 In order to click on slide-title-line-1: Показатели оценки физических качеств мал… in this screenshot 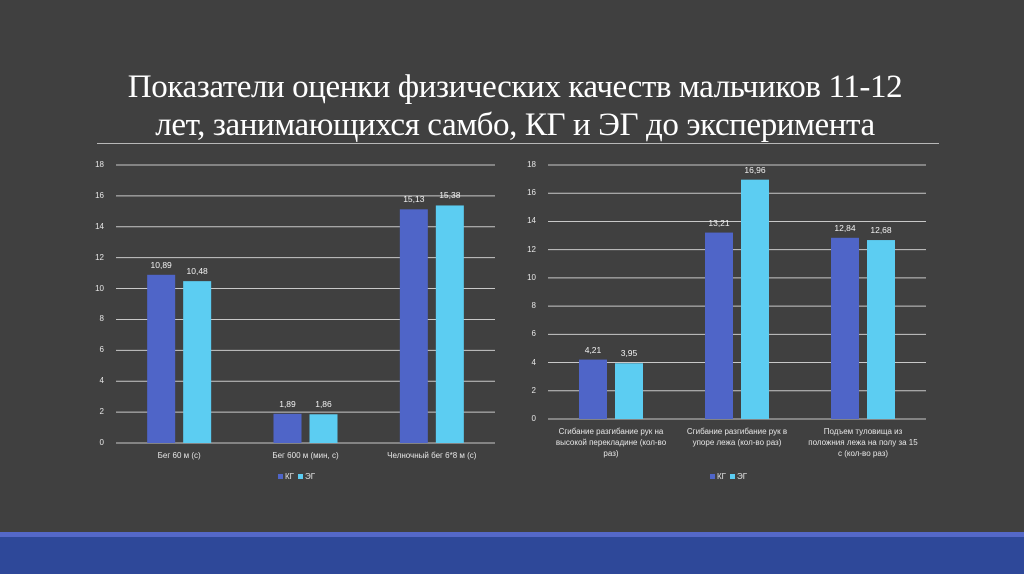, I will do `click(515, 87)`.